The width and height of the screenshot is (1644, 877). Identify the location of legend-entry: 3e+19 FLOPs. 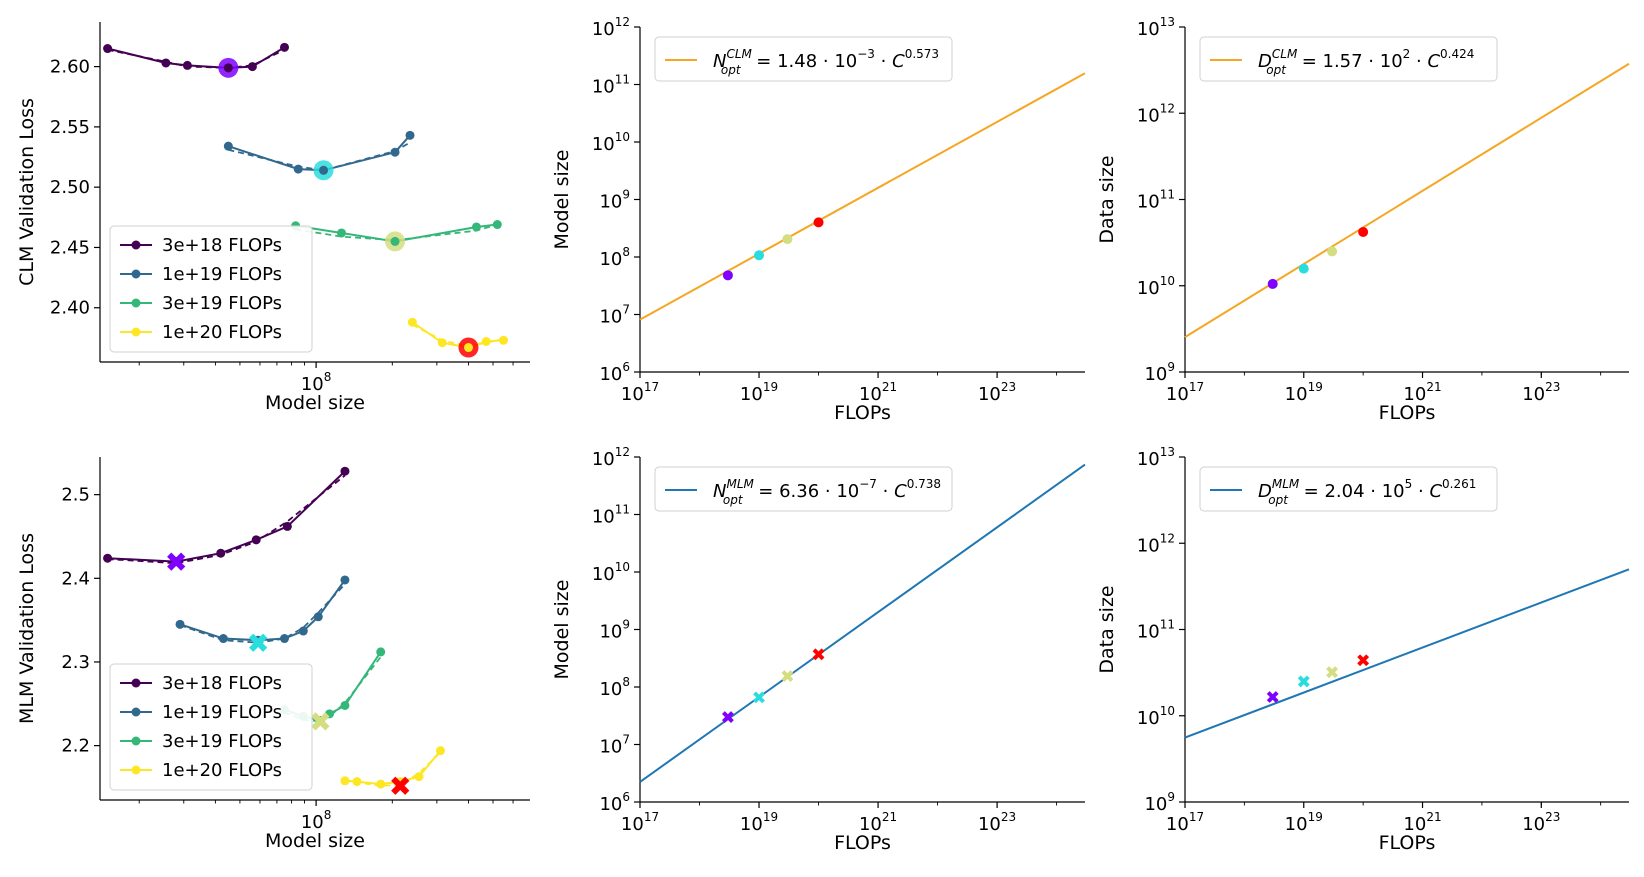
(222, 303).